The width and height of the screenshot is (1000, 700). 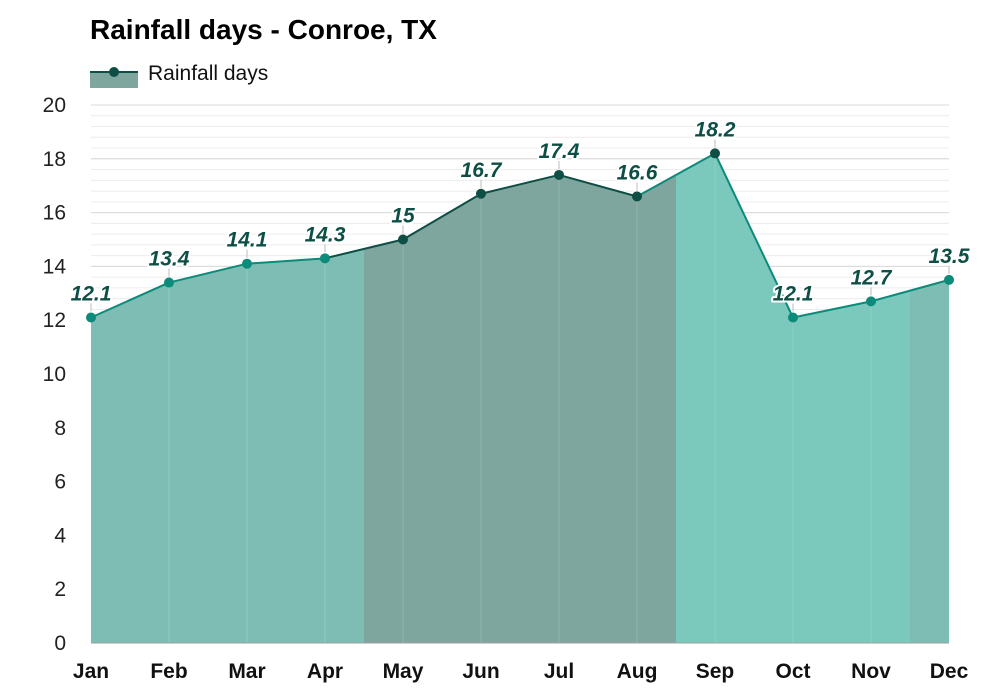 What do you see at coordinates (168, 671) in the screenshot?
I see `x-tick-label: Feb` at bounding box center [168, 671].